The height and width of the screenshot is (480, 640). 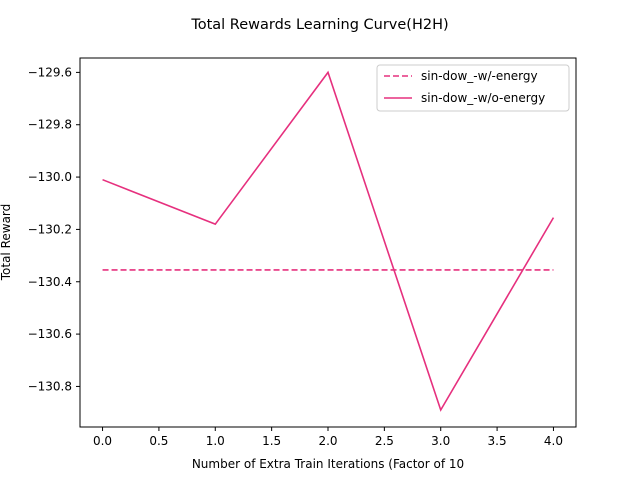 What do you see at coordinates (319, 25) in the screenshot?
I see `chart-title: Total Rewards Learning Curve(H2H)` at bounding box center [319, 25].